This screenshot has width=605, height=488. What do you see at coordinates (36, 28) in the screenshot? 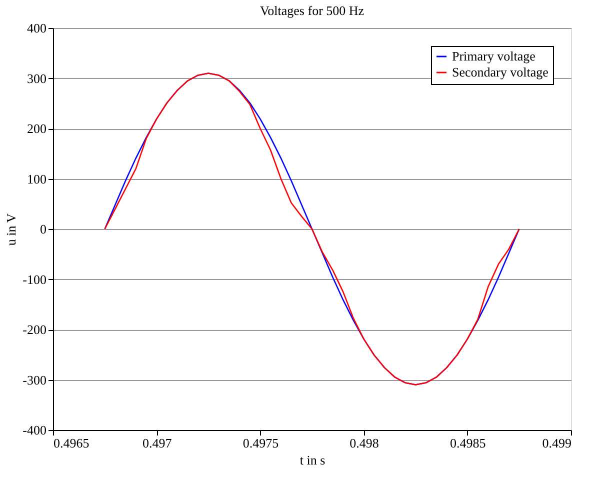
I see `y-tick-label: 400` at bounding box center [36, 28].